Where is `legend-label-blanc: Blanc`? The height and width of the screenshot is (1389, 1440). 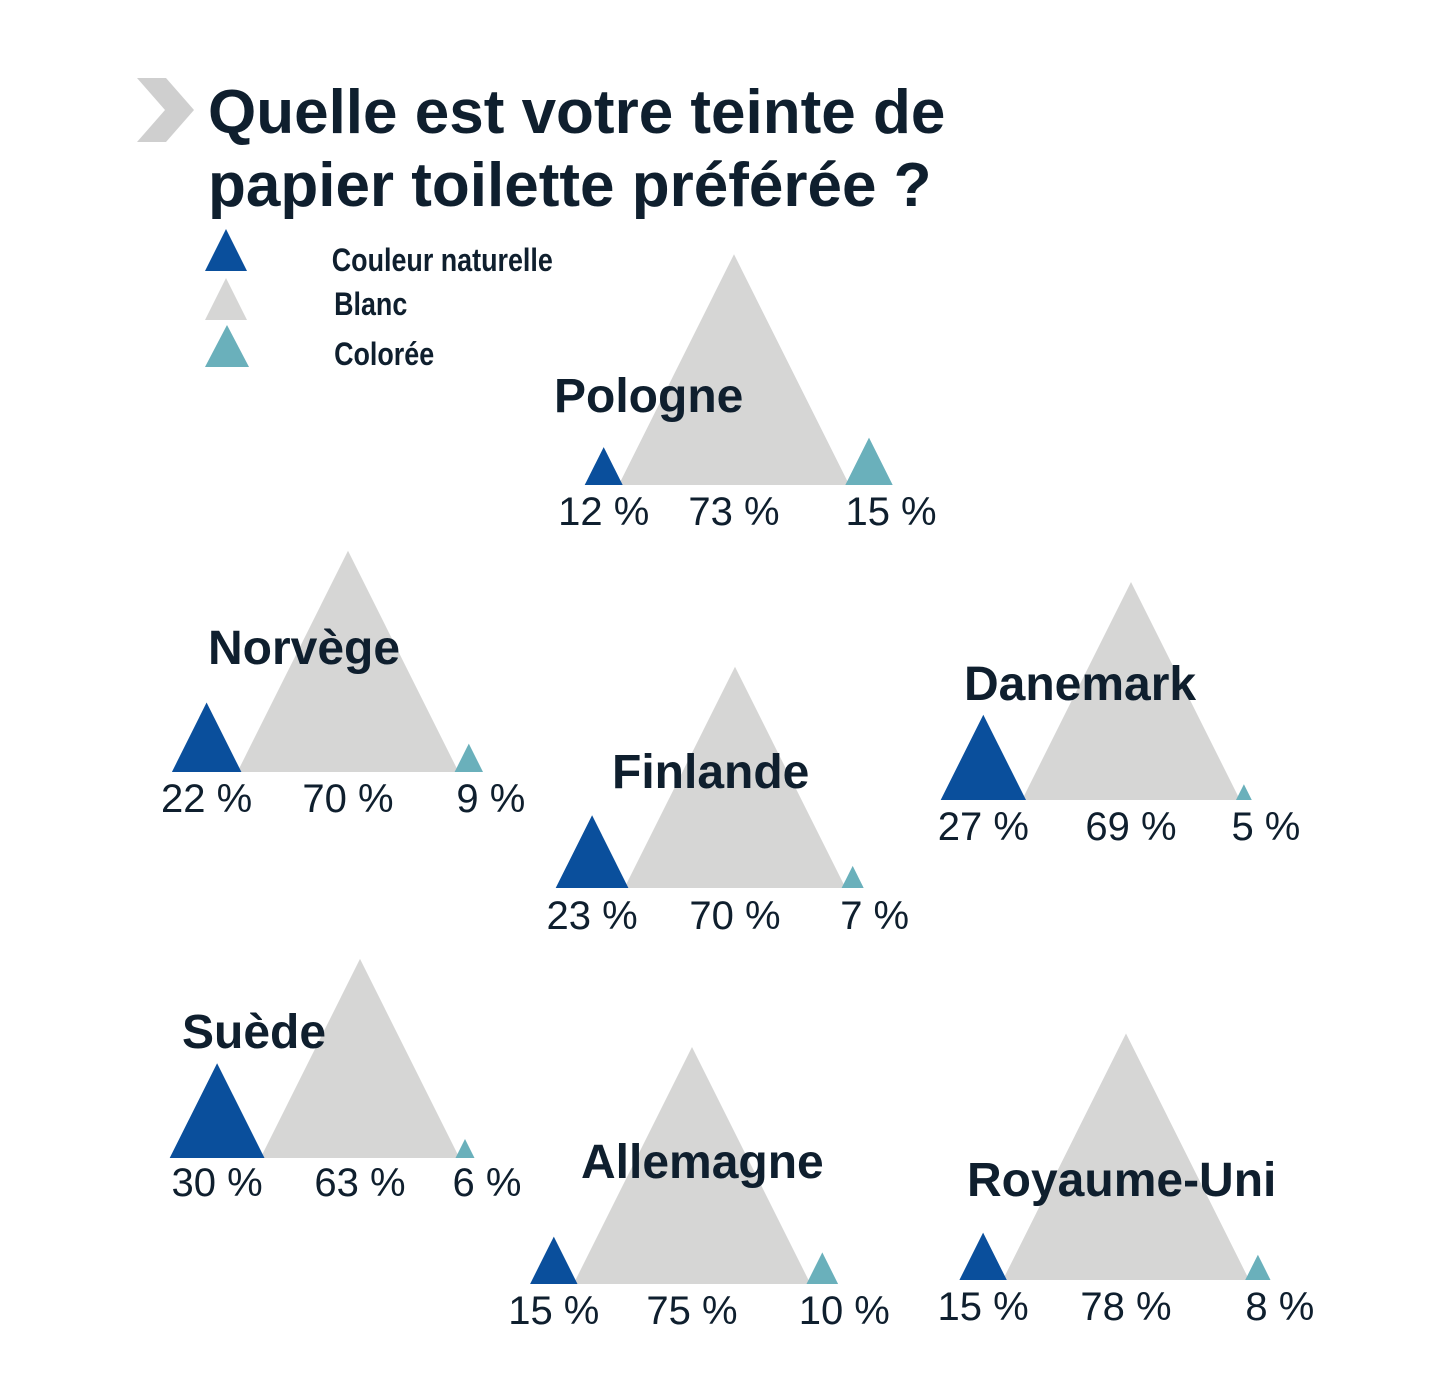
legend-label-blanc: Blanc is located at coordinates (370, 305).